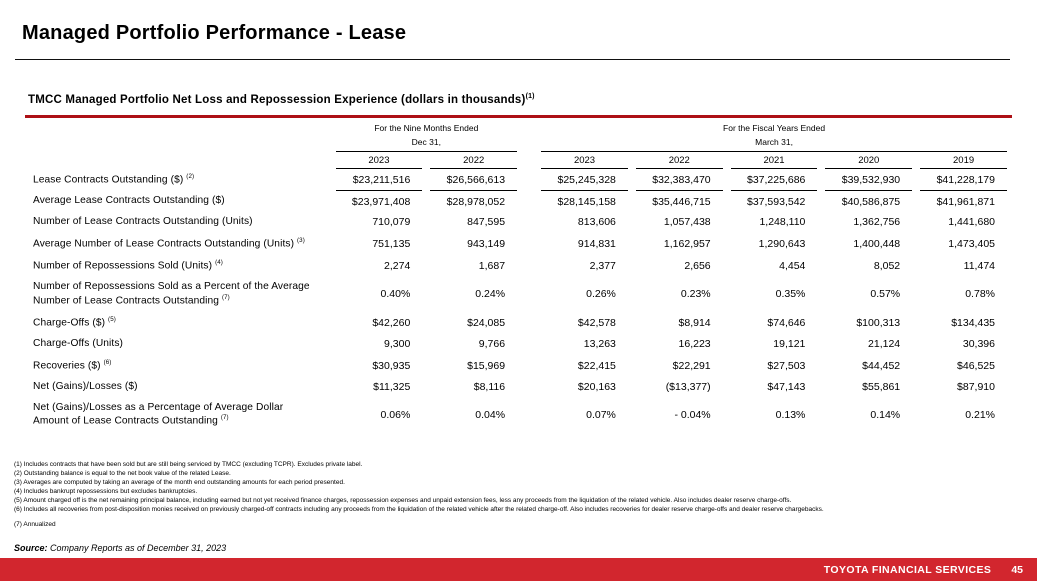 Image resolution: width=1037 pixels, height=581 pixels. Describe the element at coordinates (129, 201) in the screenshot. I see `row-label-text: Average Lease Contracts Outstanding ($)` at that location.